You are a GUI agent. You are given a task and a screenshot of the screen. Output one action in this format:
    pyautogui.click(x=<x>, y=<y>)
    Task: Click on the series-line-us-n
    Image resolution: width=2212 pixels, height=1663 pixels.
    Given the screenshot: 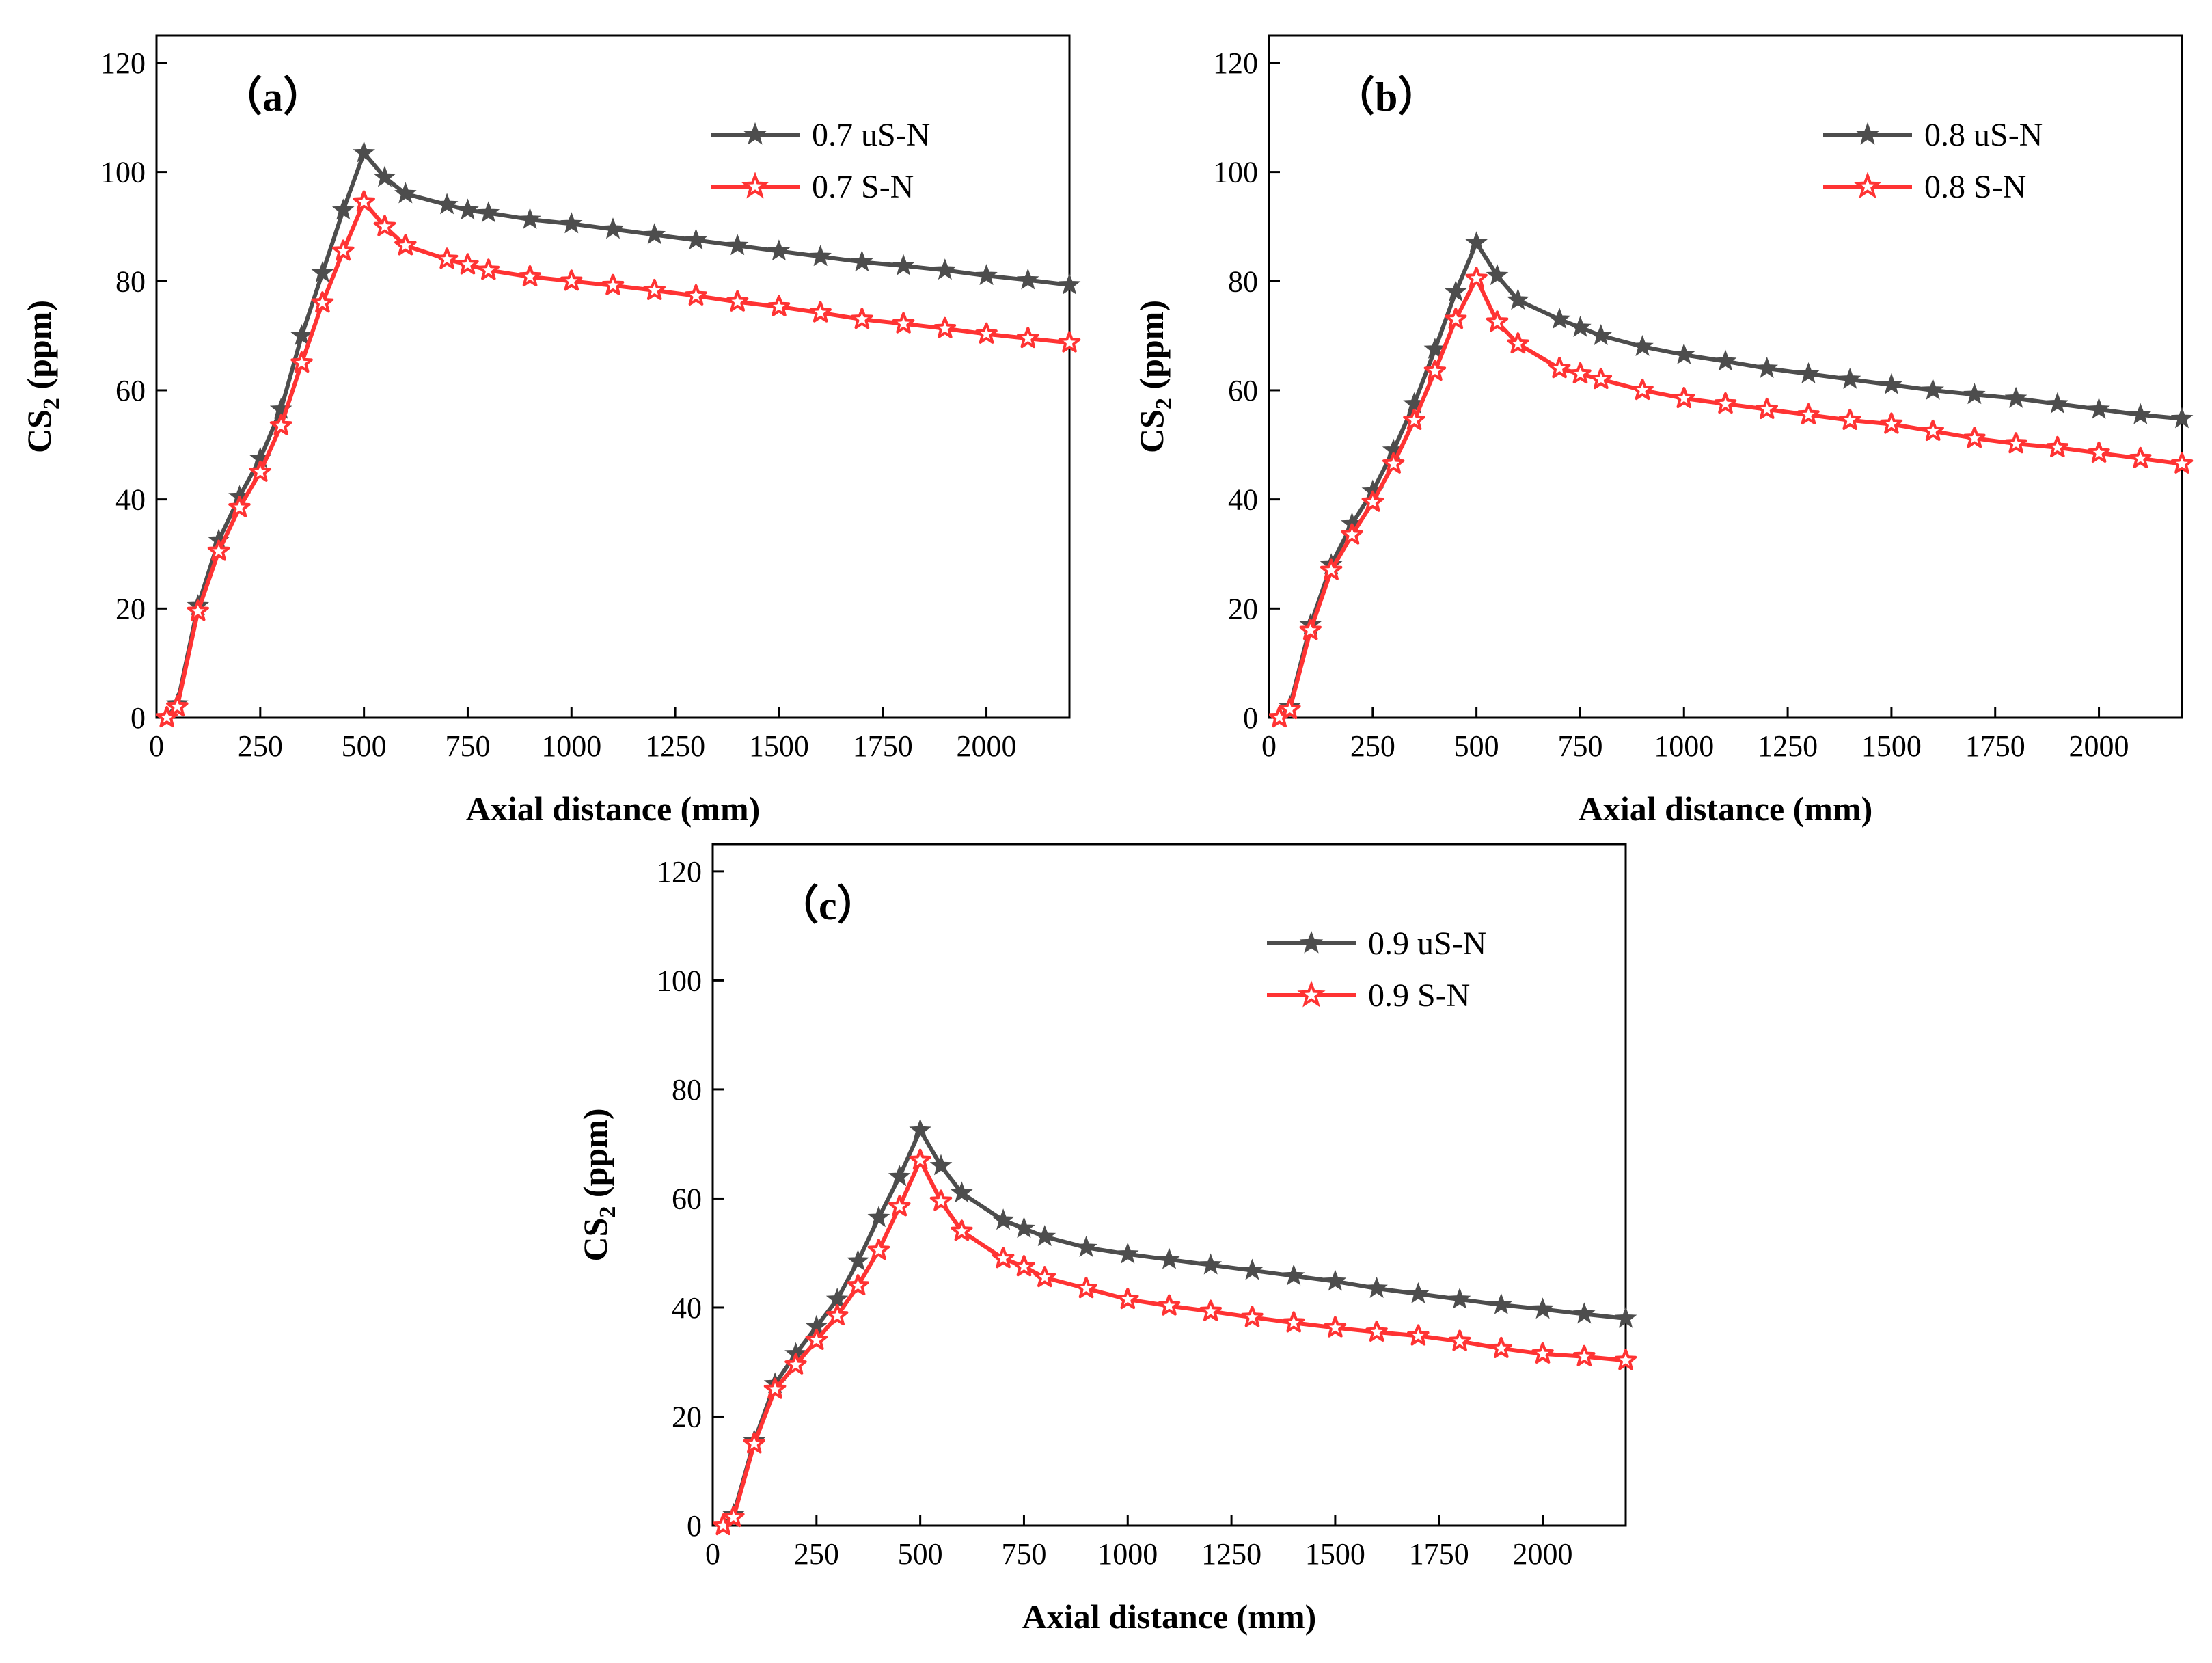 What is the action you would take?
    pyautogui.click(x=1731, y=480)
    